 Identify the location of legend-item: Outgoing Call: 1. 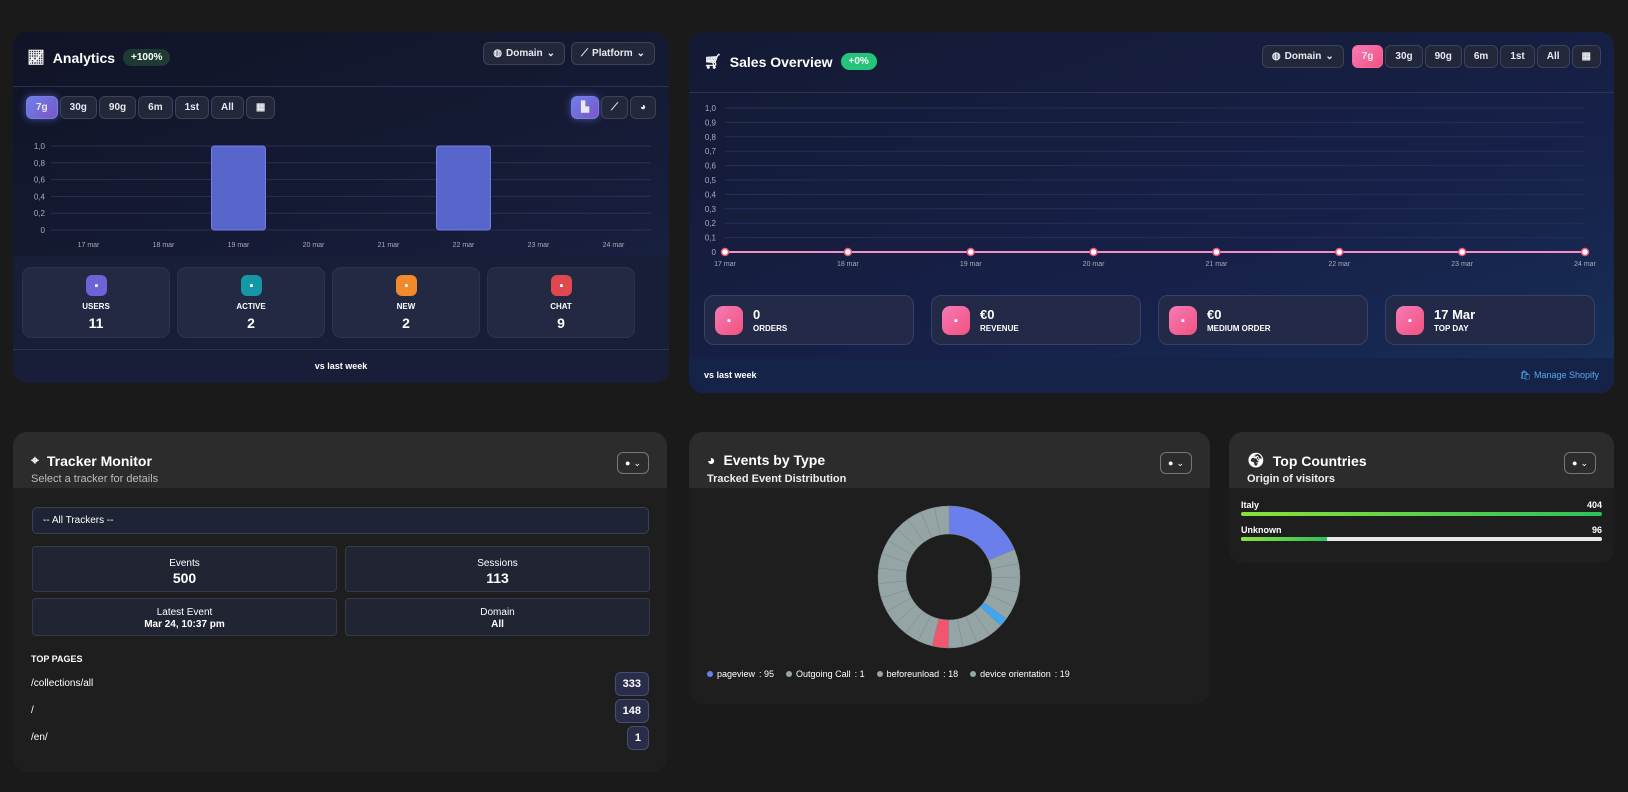
(825, 674).